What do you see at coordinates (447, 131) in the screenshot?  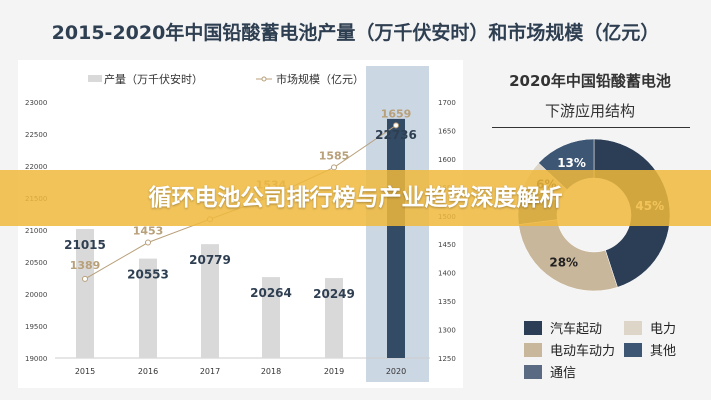 I see `y-right-tick: 1650` at bounding box center [447, 131].